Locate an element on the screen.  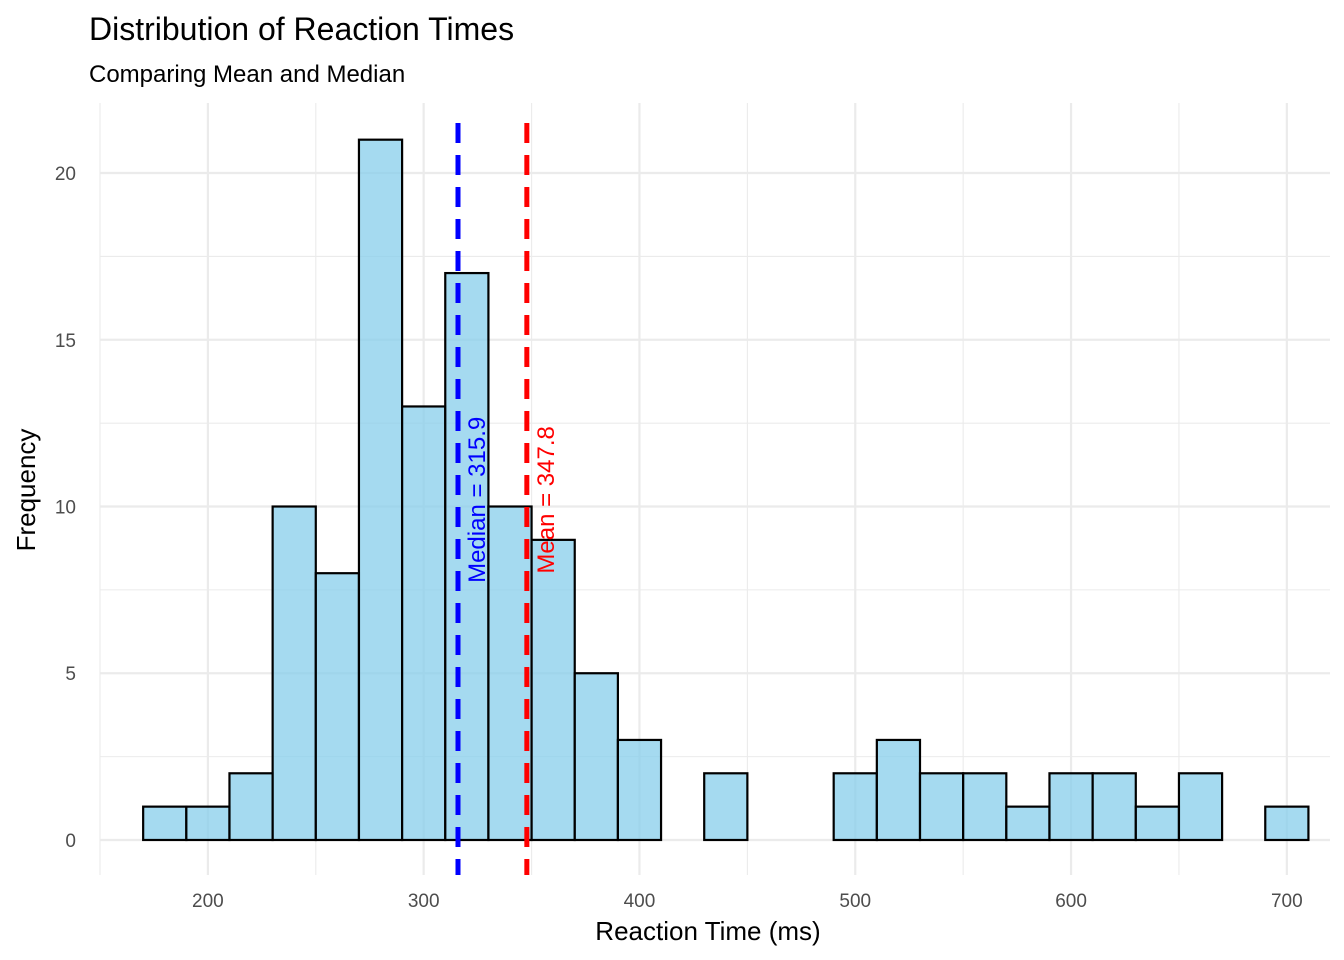
y-tick-label: 5 is located at coordinates (70, 674).